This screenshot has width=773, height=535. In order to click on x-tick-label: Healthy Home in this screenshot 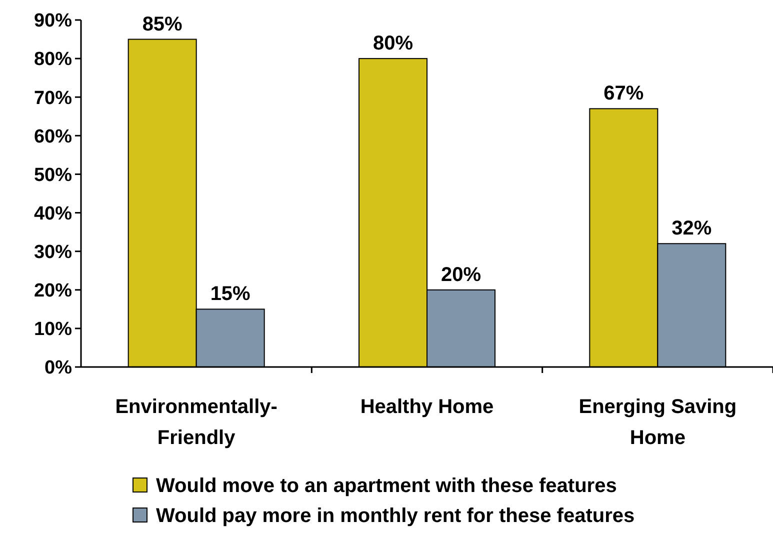, I will do `click(427, 407)`.